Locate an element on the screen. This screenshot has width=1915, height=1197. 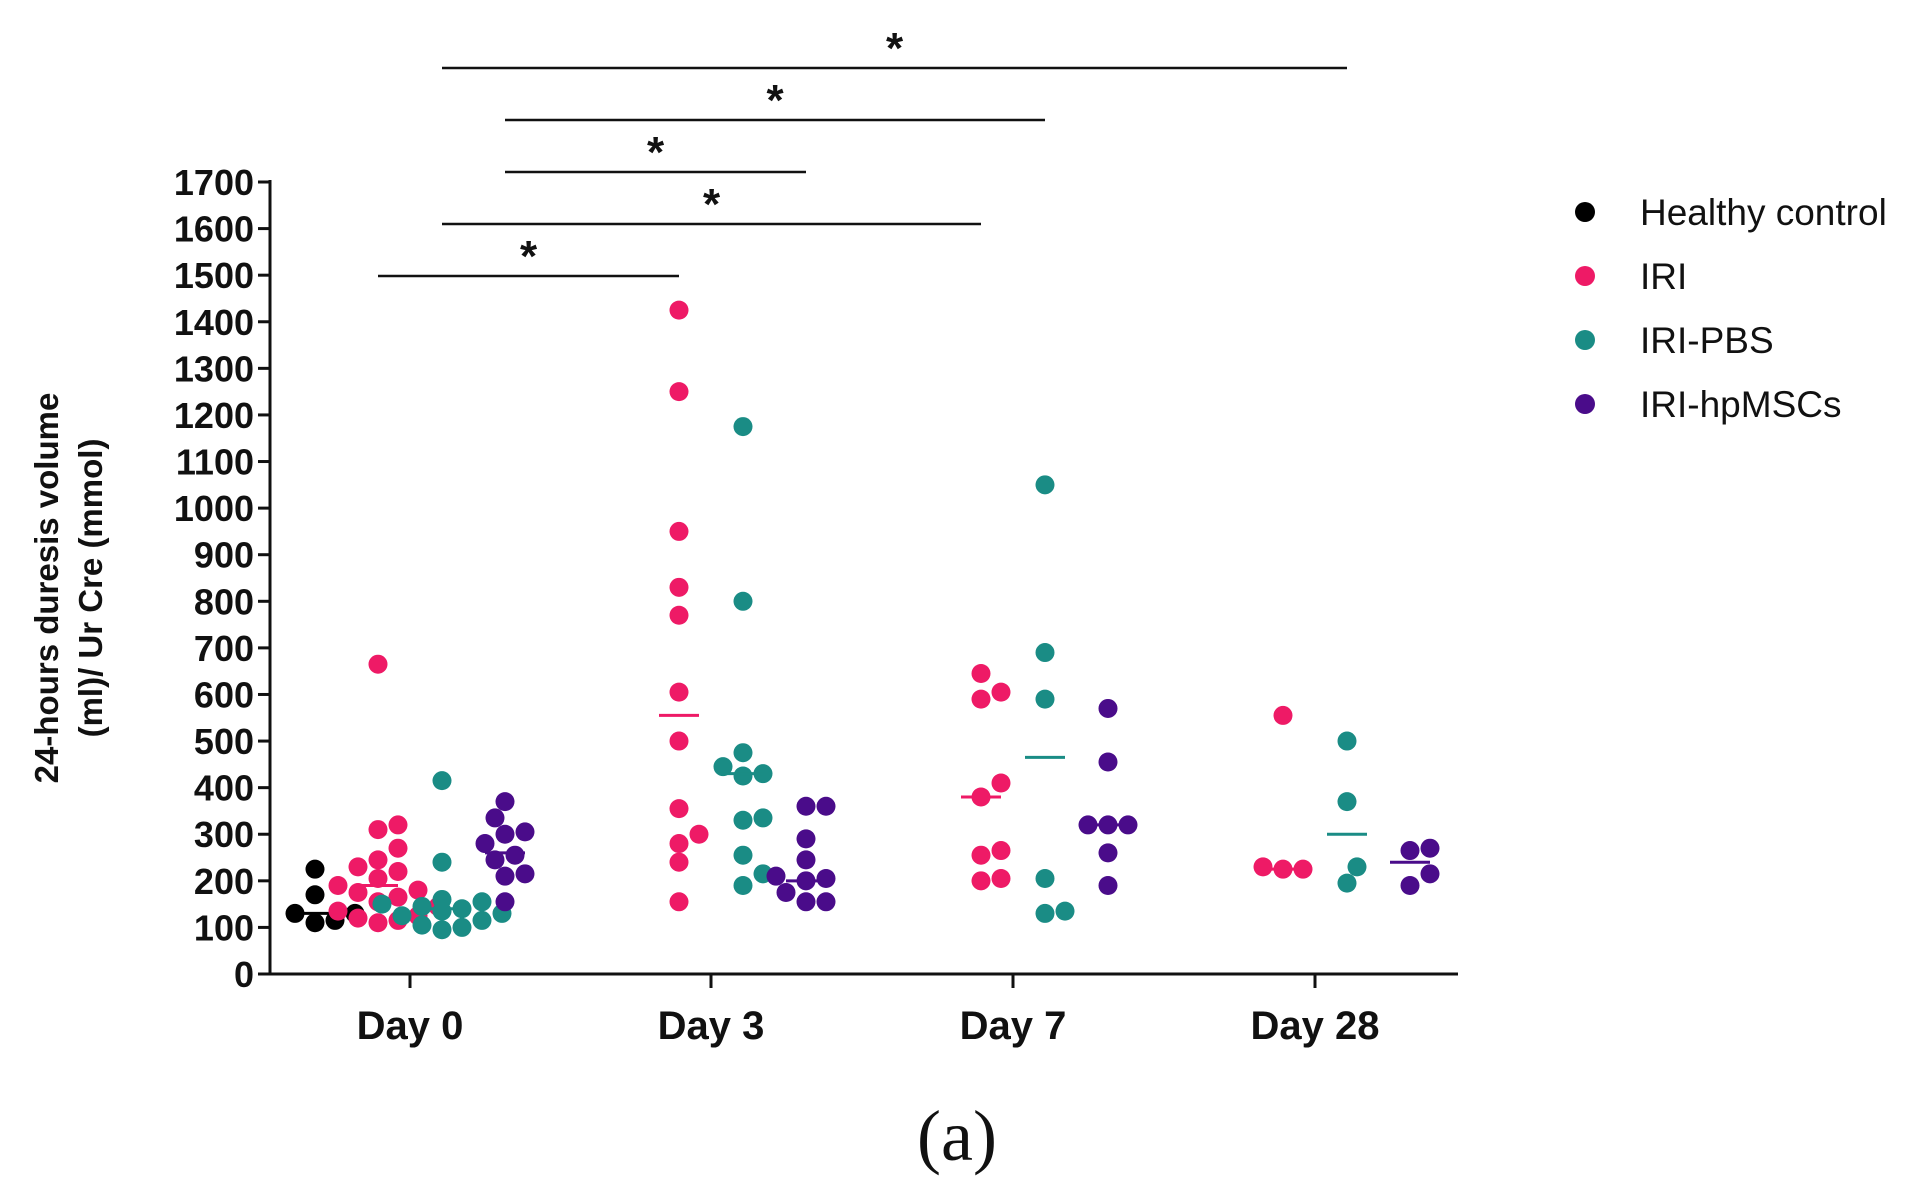
y-tick-label: 1100 is located at coordinates (215, 462).